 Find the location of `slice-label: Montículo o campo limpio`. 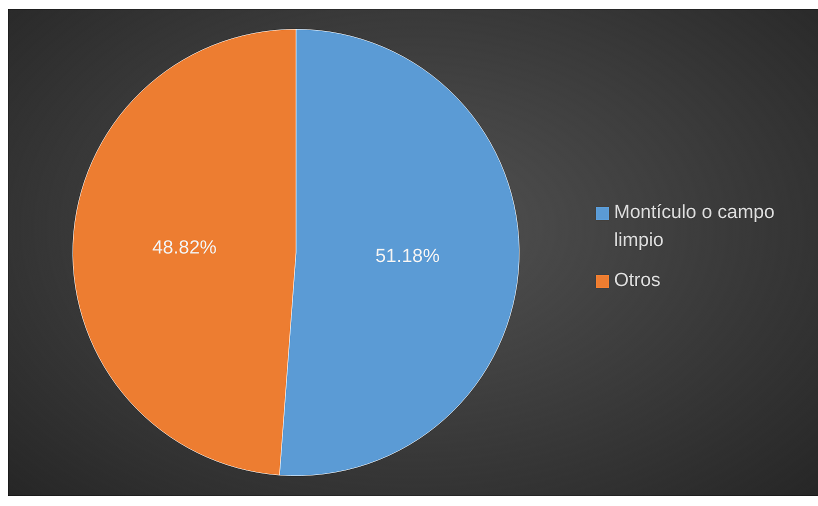

slice-label: Montículo o campo limpio is located at coordinates (695, 227).